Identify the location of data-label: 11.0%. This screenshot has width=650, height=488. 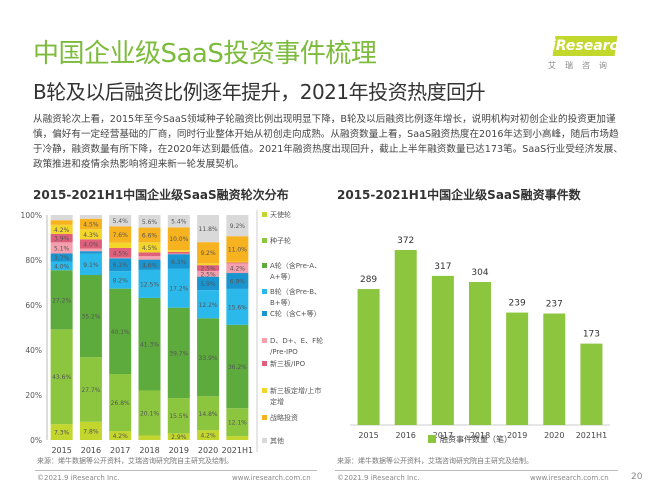
(237, 249).